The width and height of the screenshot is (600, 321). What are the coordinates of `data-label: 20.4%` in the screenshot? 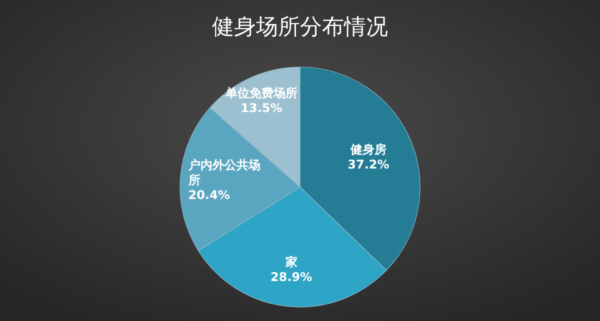 It's located at (209, 195).